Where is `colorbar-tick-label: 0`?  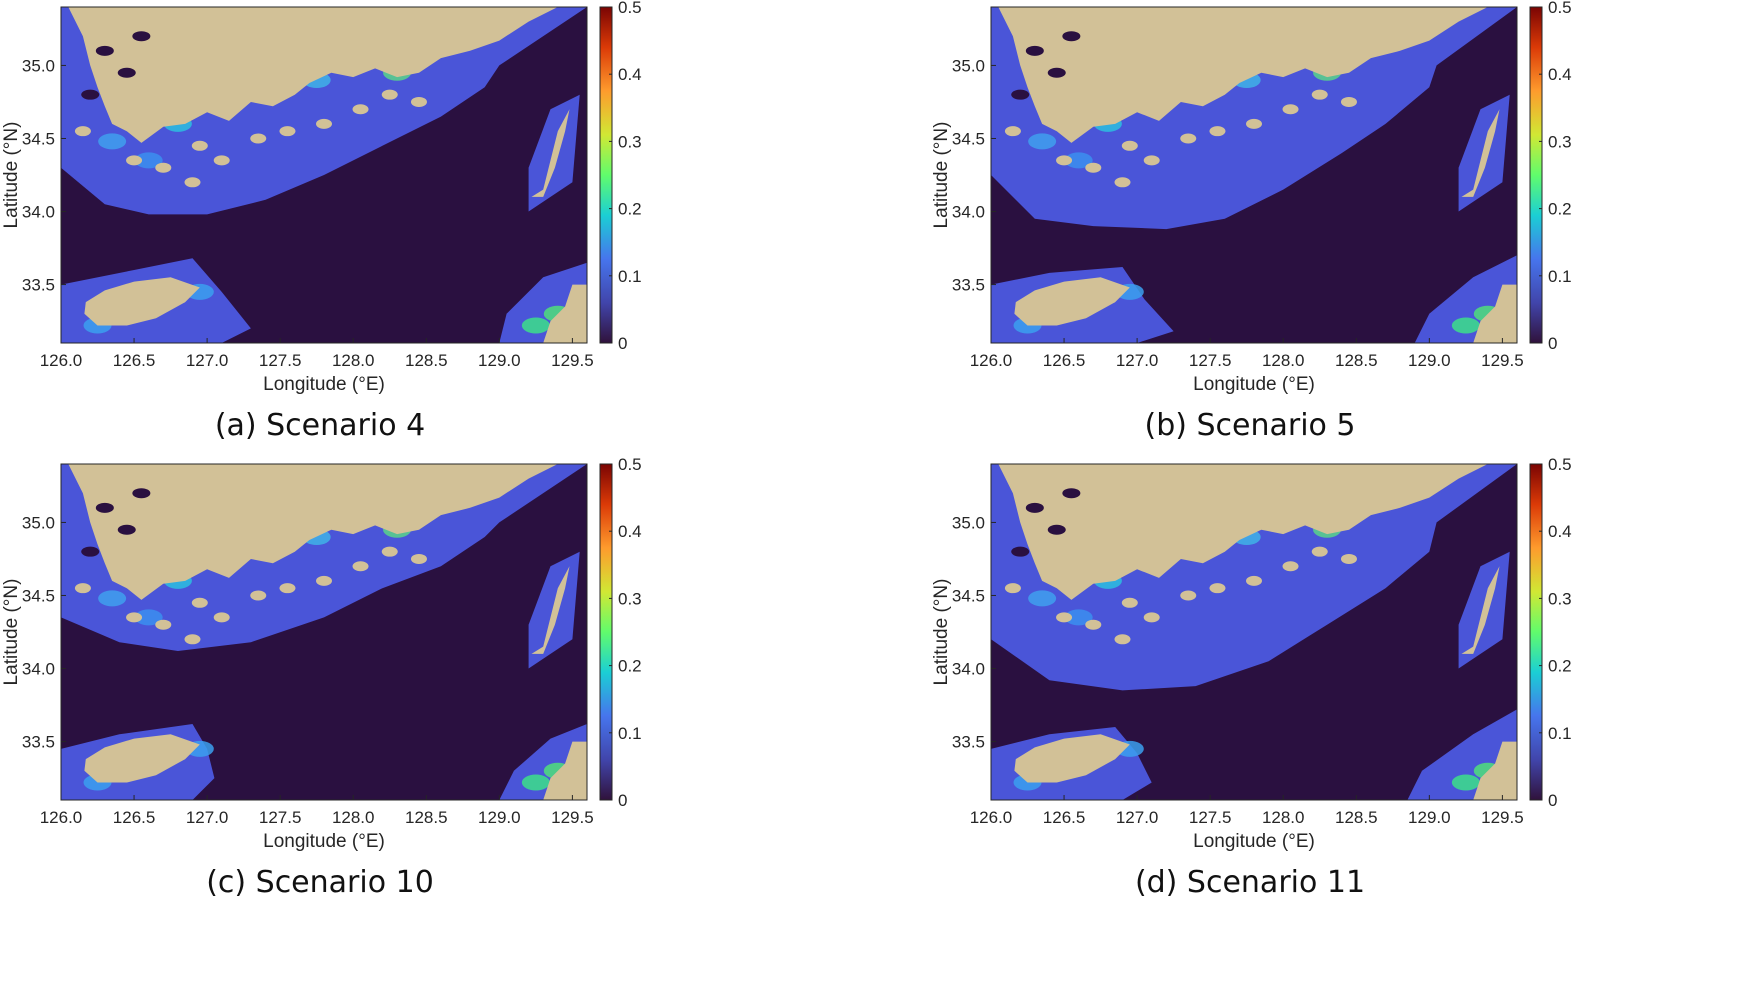
colorbar-tick-label: 0 is located at coordinates (1552, 343).